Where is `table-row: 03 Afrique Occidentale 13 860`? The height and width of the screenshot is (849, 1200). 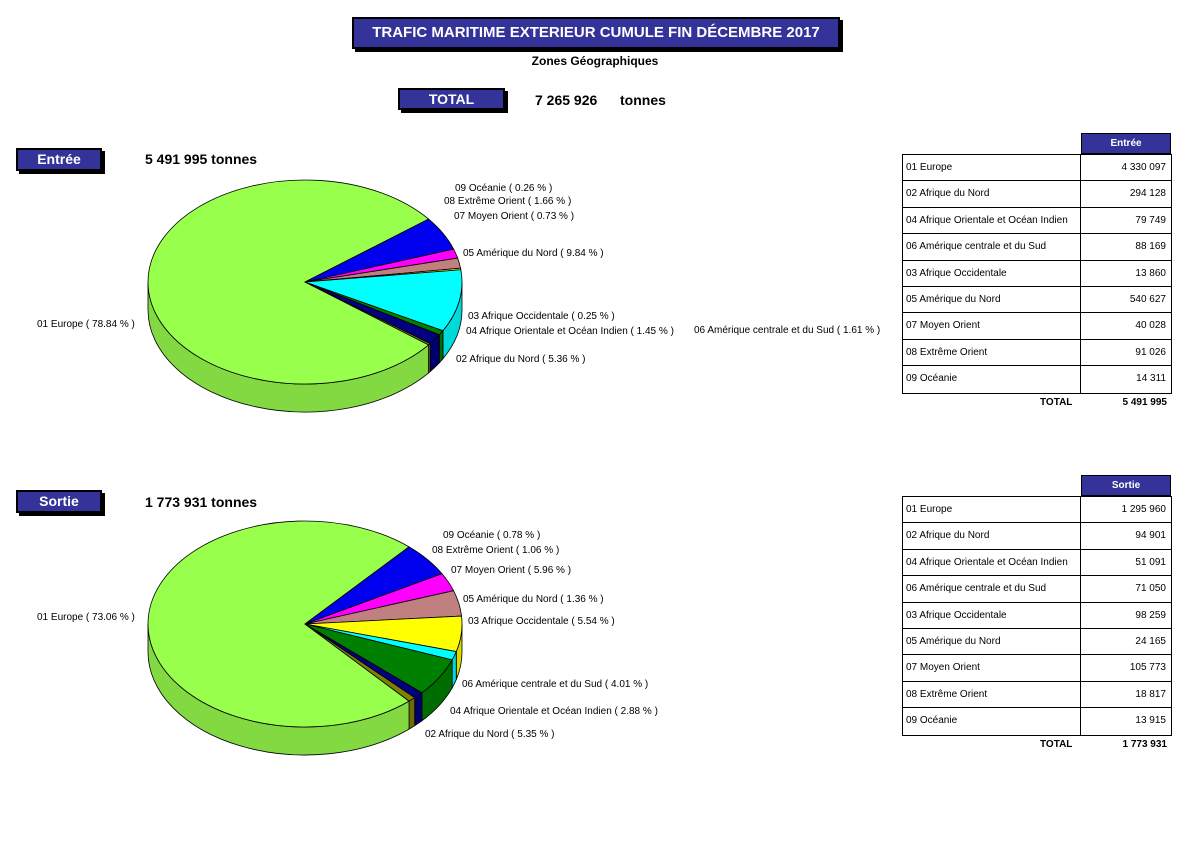
table-row: 03 Afrique Occidentale 13 860 is located at coordinates (1037, 273).